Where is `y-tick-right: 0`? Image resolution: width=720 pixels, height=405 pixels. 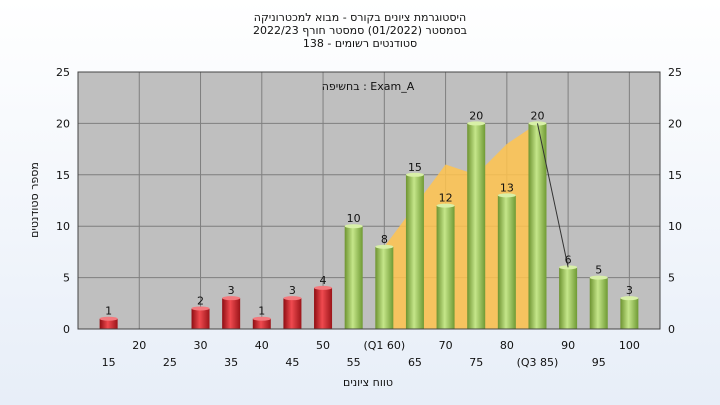 y-tick-right: 0 is located at coordinates (671, 329).